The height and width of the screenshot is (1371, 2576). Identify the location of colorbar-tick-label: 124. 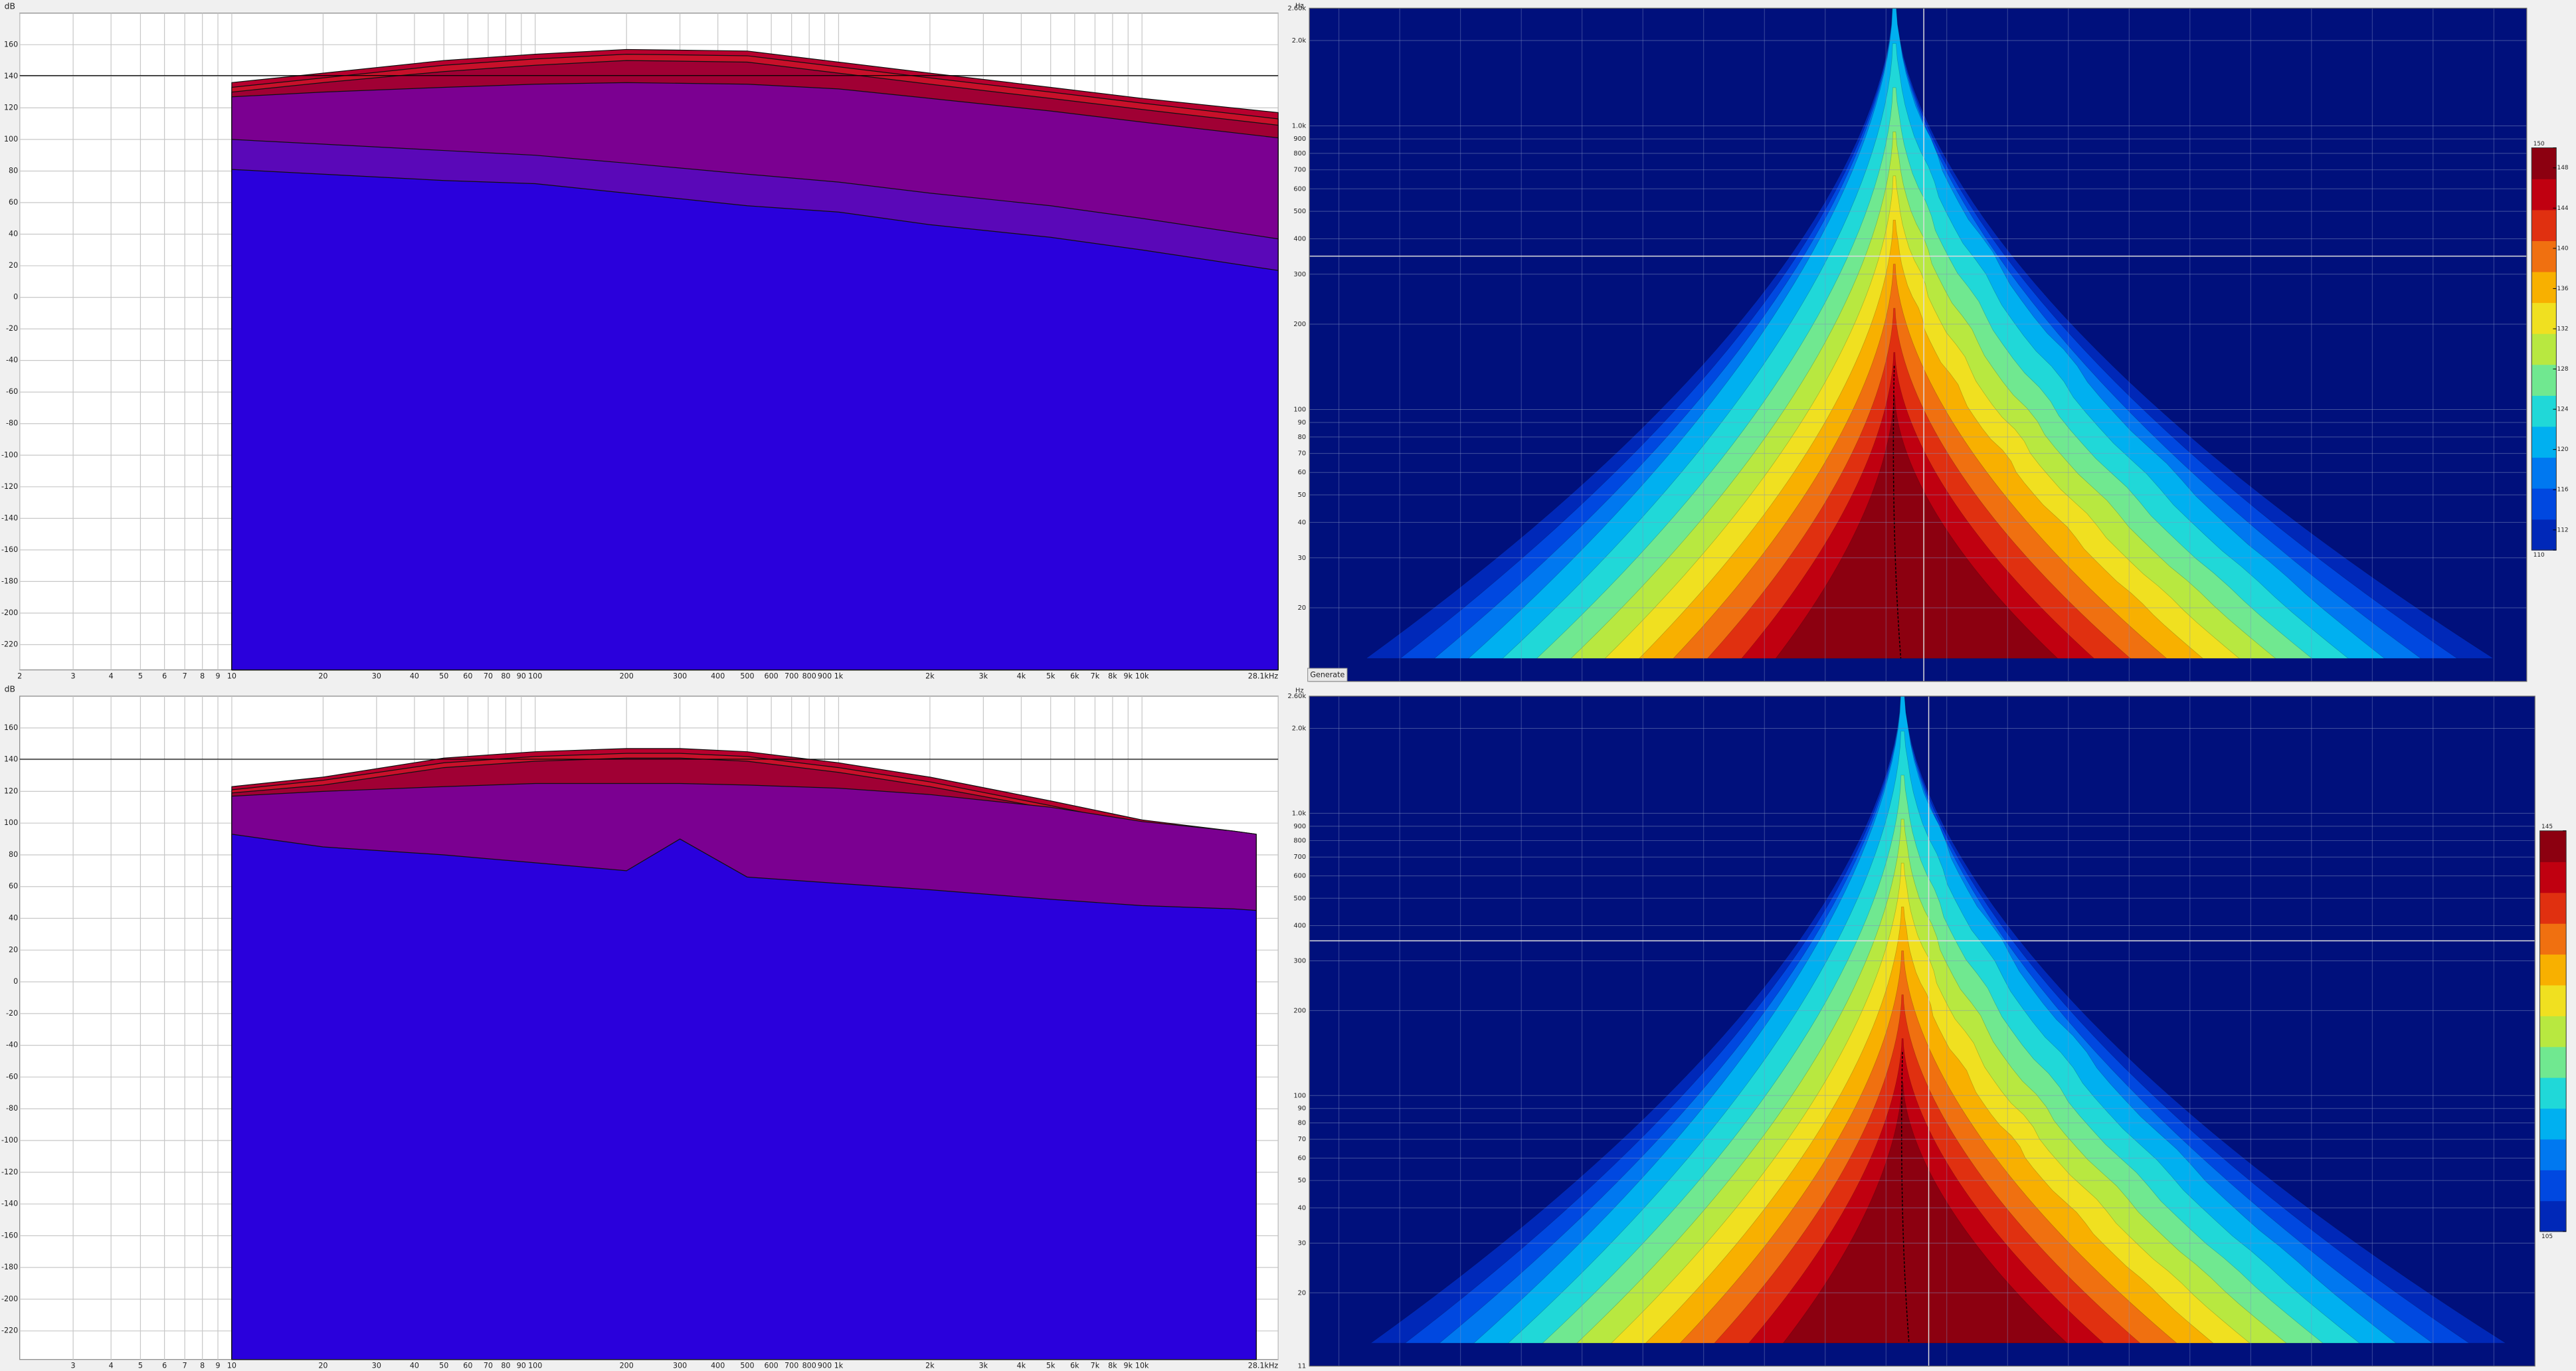
(2563, 410).